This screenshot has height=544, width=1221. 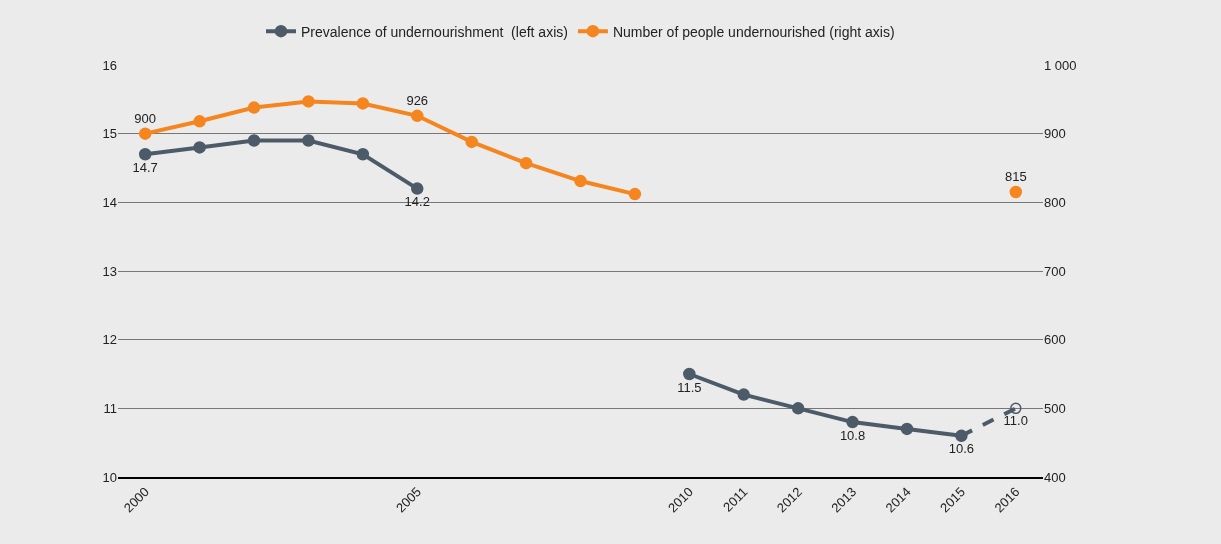 I want to click on data-label: 926, so click(x=417, y=100).